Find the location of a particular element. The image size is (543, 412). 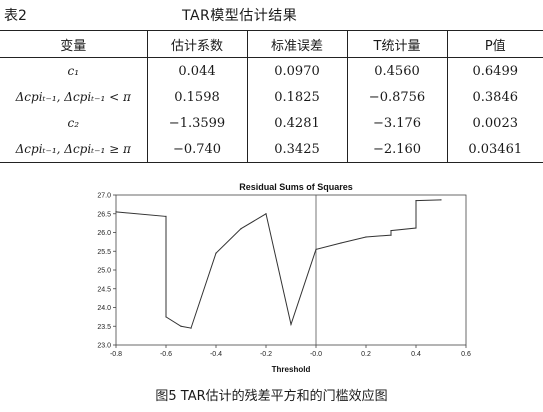

x-tick-label: -0.8 is located at coordinates (116, 354).